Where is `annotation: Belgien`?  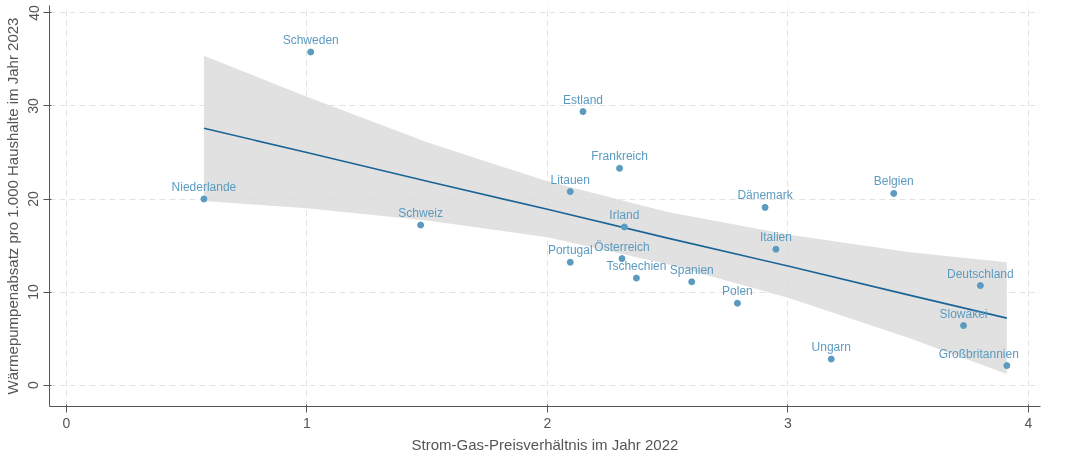 annotation: Belgien is located at coordinates (893, 181).